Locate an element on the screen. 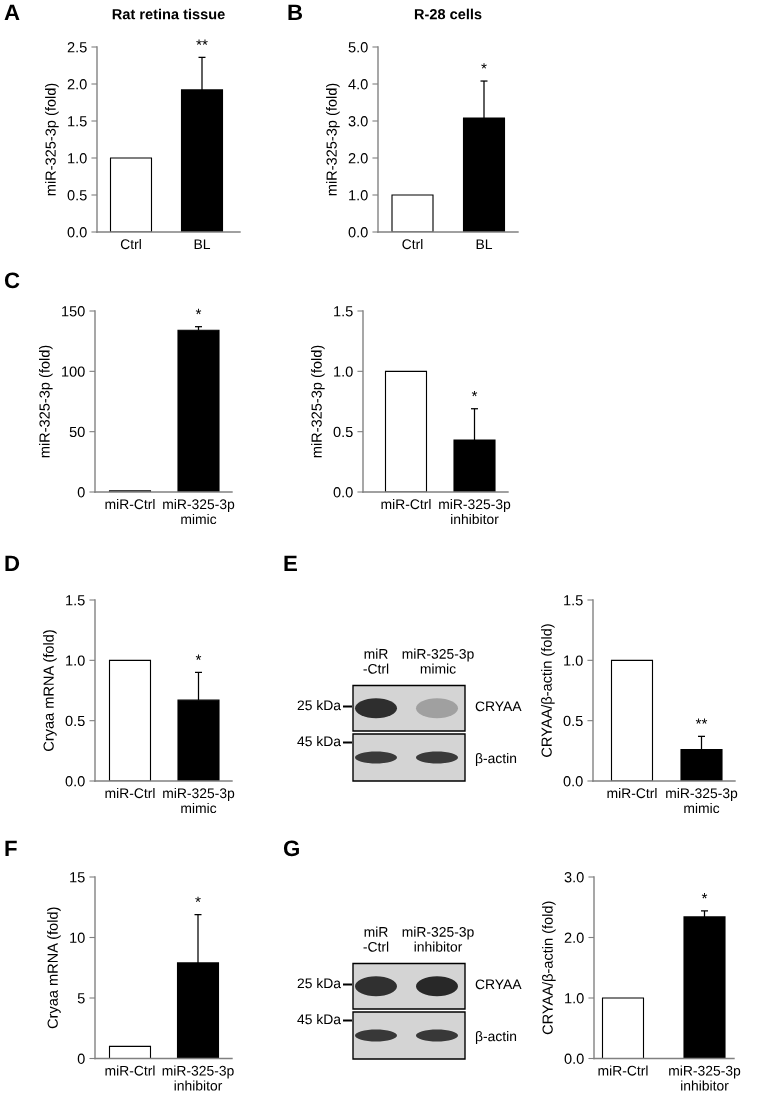 The height and width of the screenshot is (1105, 760). text: miR-325-3p inhibitor is located at coordinates (438, 939).